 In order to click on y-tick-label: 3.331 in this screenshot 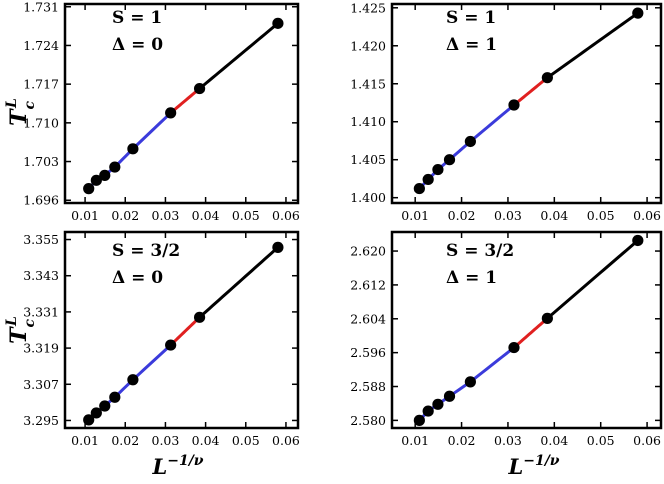, I will do `click(41, 311)`.